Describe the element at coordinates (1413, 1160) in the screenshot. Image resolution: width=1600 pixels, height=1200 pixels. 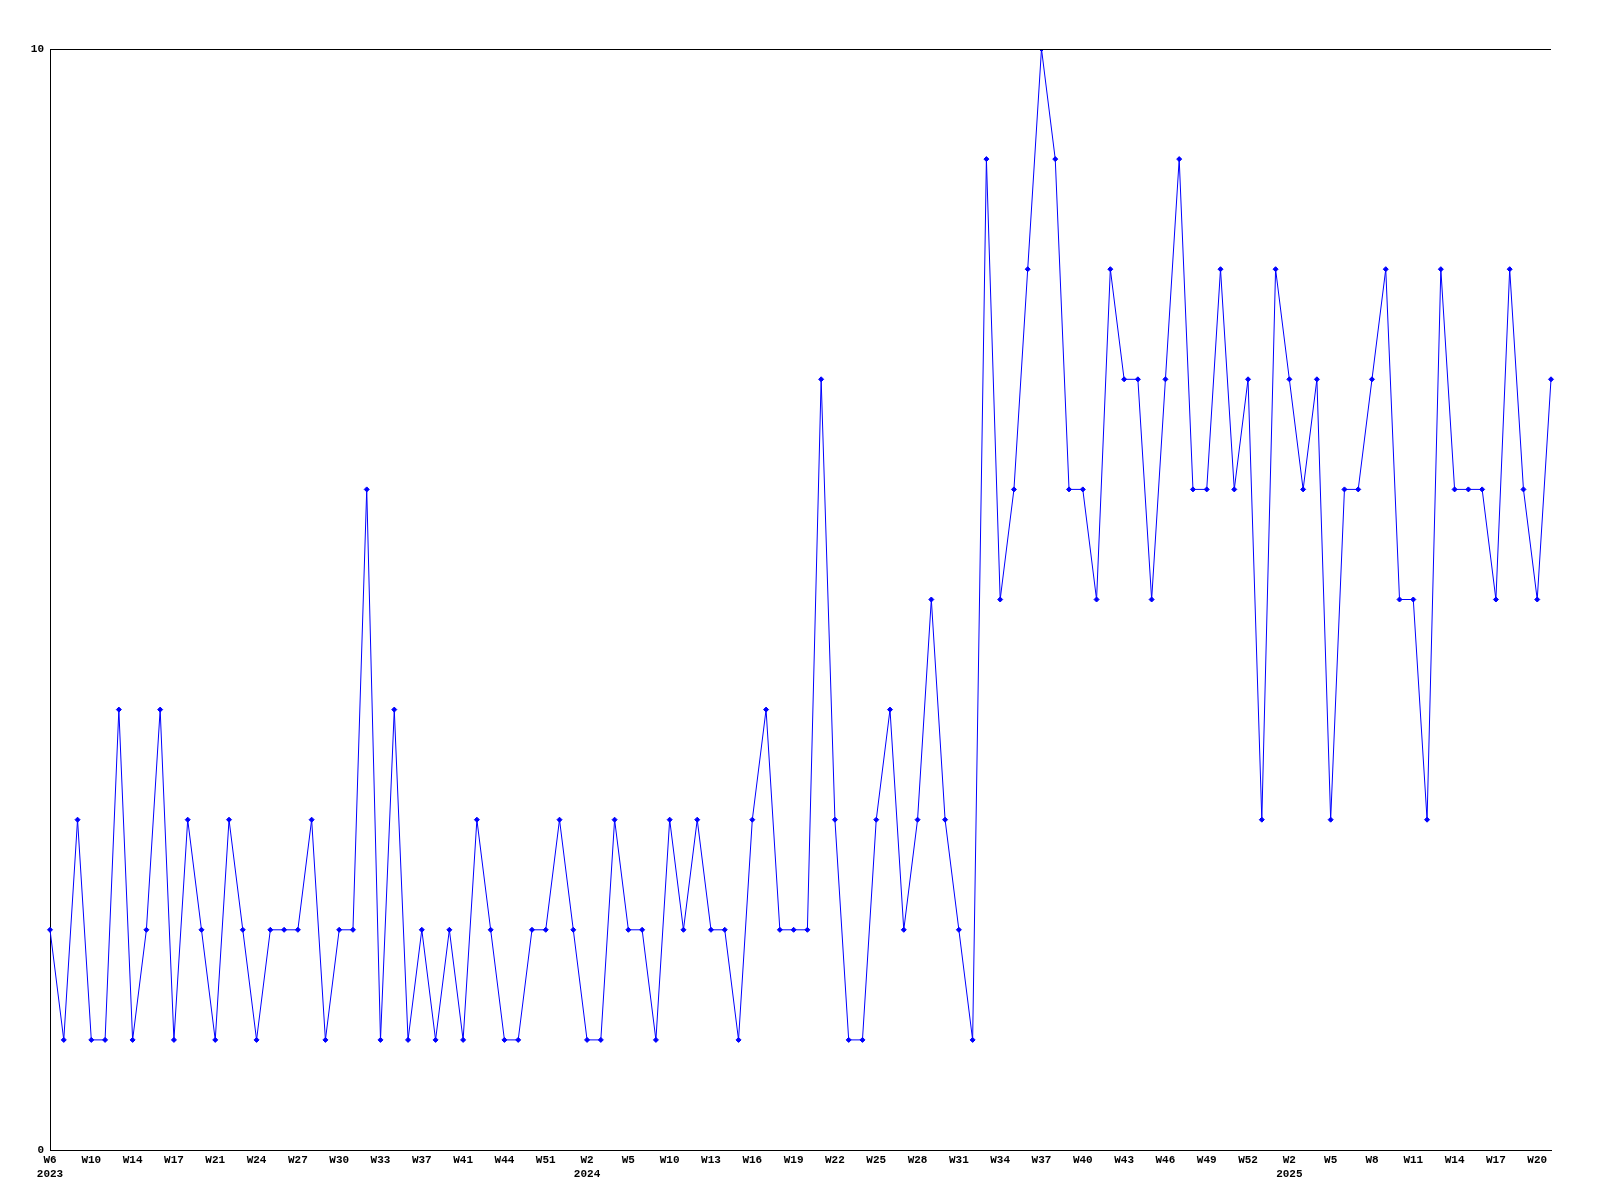
I see `x-tick-label: W11` at that location.